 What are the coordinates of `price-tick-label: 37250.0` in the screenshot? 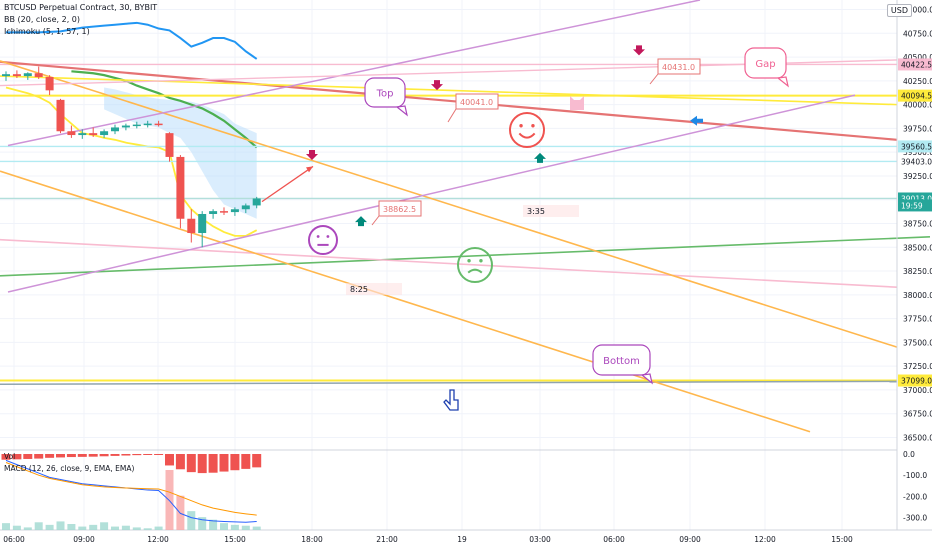 It's located at (917, 366).